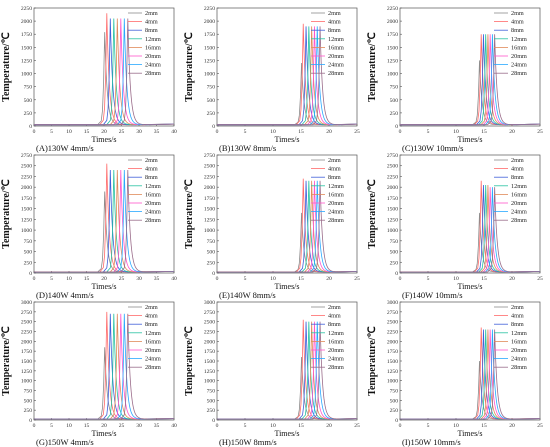 The height and width of the screenshot is (447, 550). What do you see at coordinates (334, 13) in the screenshot?
I see `legend-label: 2mm` at bounding box center [334, 13].